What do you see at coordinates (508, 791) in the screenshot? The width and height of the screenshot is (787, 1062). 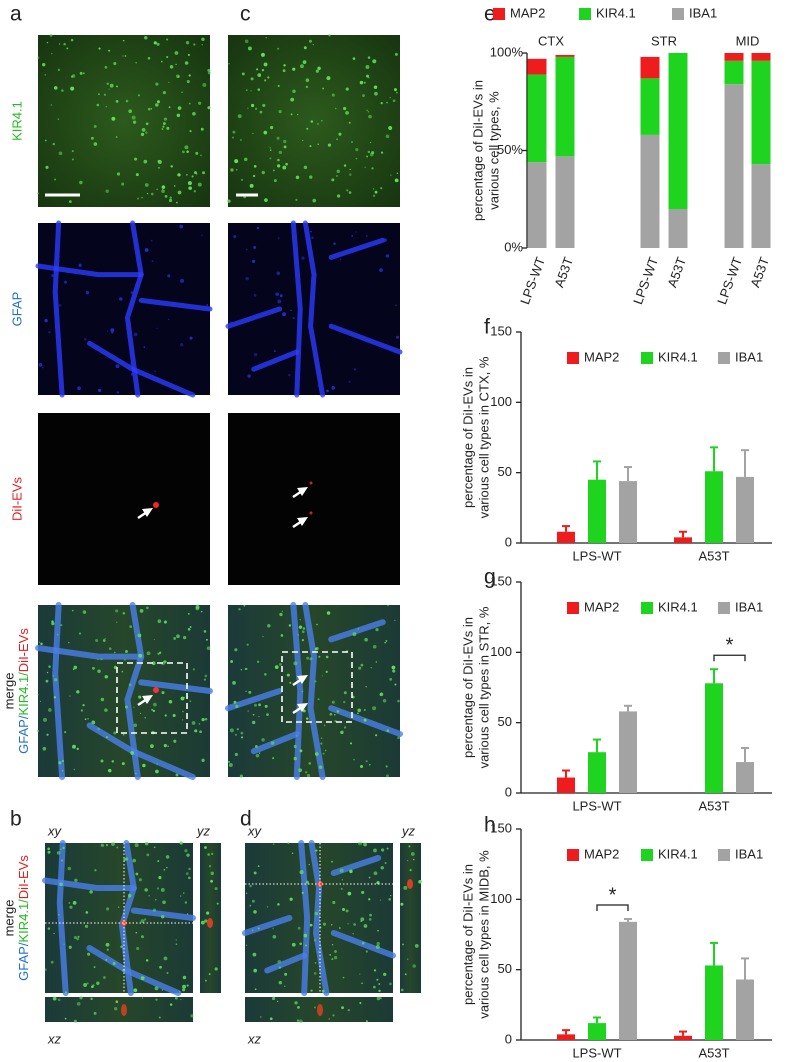 I see `y-tick-label: 0` at bounding box center [508, 791].